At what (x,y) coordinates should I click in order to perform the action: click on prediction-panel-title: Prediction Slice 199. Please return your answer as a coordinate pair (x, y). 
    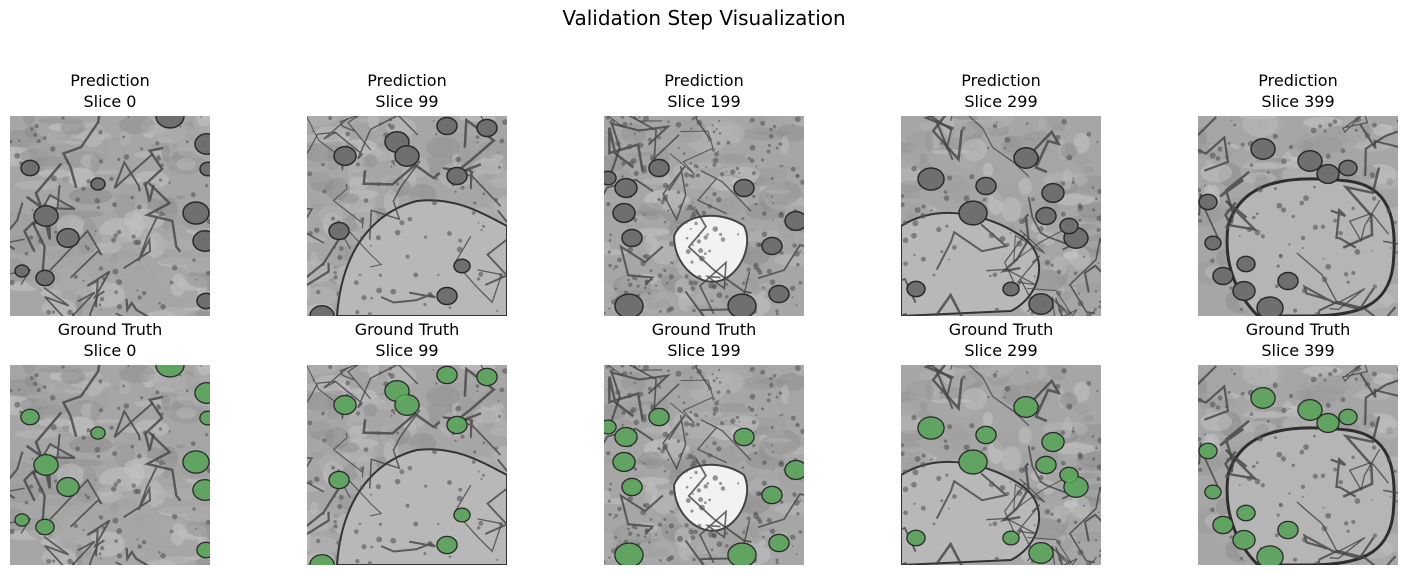
    Looking at the image, I should click on (704, 91).